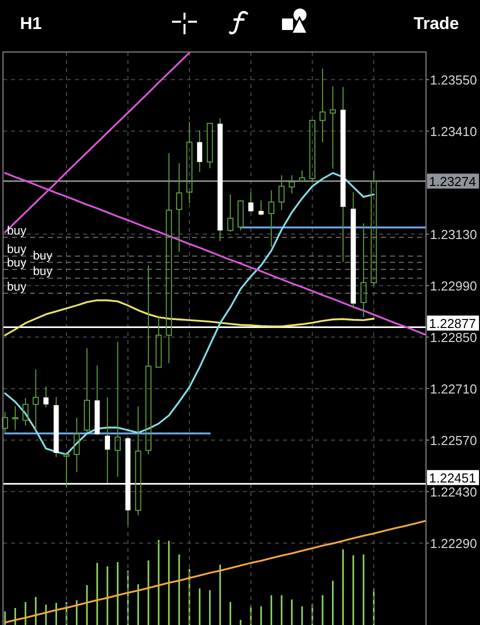 The image size is (480, 625). What do you see at coordinates (452, 478) in the screenshot?
I see `ref-line-label: 1.22451` at bounding box center [452, 478].